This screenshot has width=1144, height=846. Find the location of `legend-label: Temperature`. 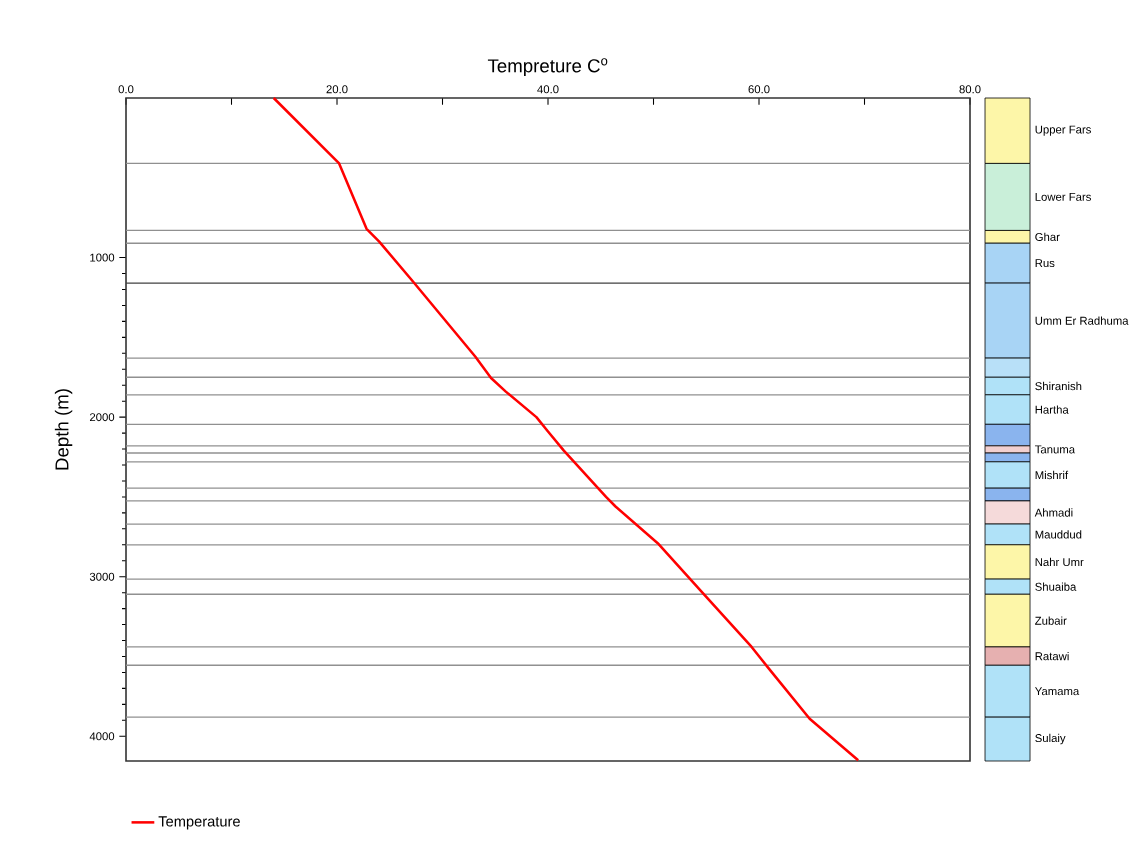

legend-label: Temperature is located at coordinates (199, 823).